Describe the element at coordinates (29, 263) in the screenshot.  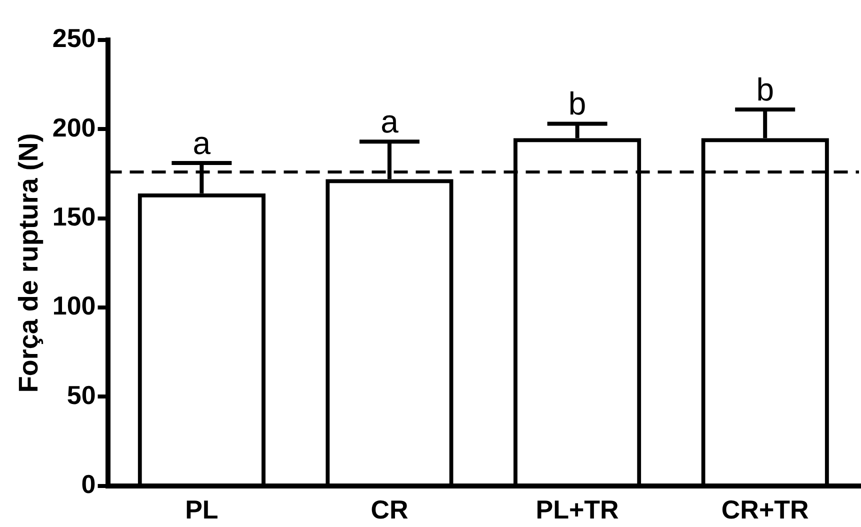
I see `y-axis-title: Força de ruptura (N)` at that location.